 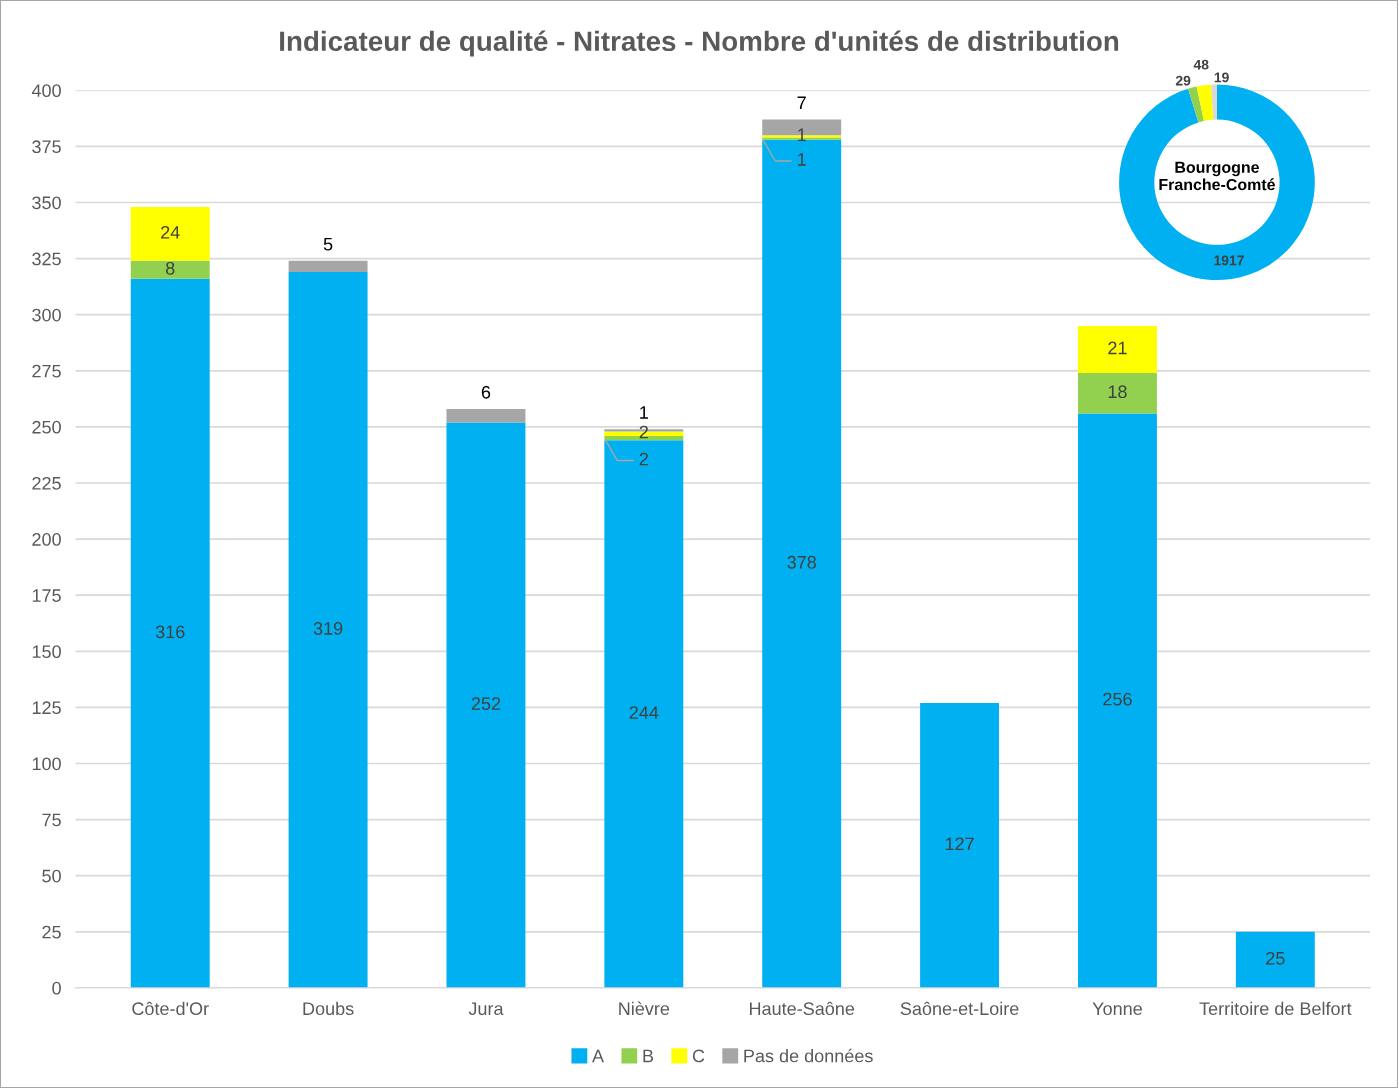 I want to click on y-tick-label: 175, so click(x=46, y=595).